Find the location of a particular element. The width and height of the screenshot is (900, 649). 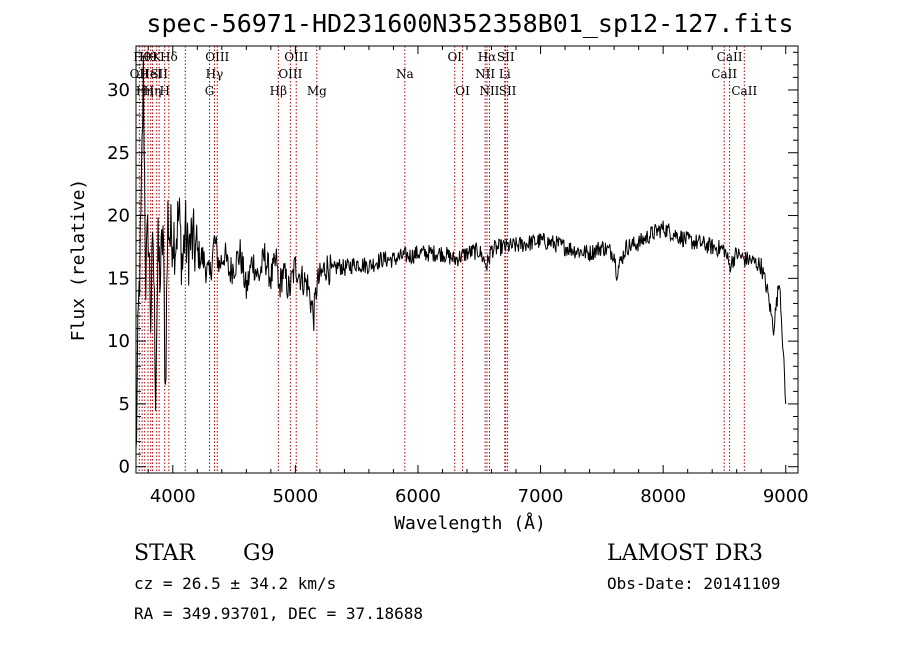

spectral-line-label: Hα is located at coordinates (487, 57).